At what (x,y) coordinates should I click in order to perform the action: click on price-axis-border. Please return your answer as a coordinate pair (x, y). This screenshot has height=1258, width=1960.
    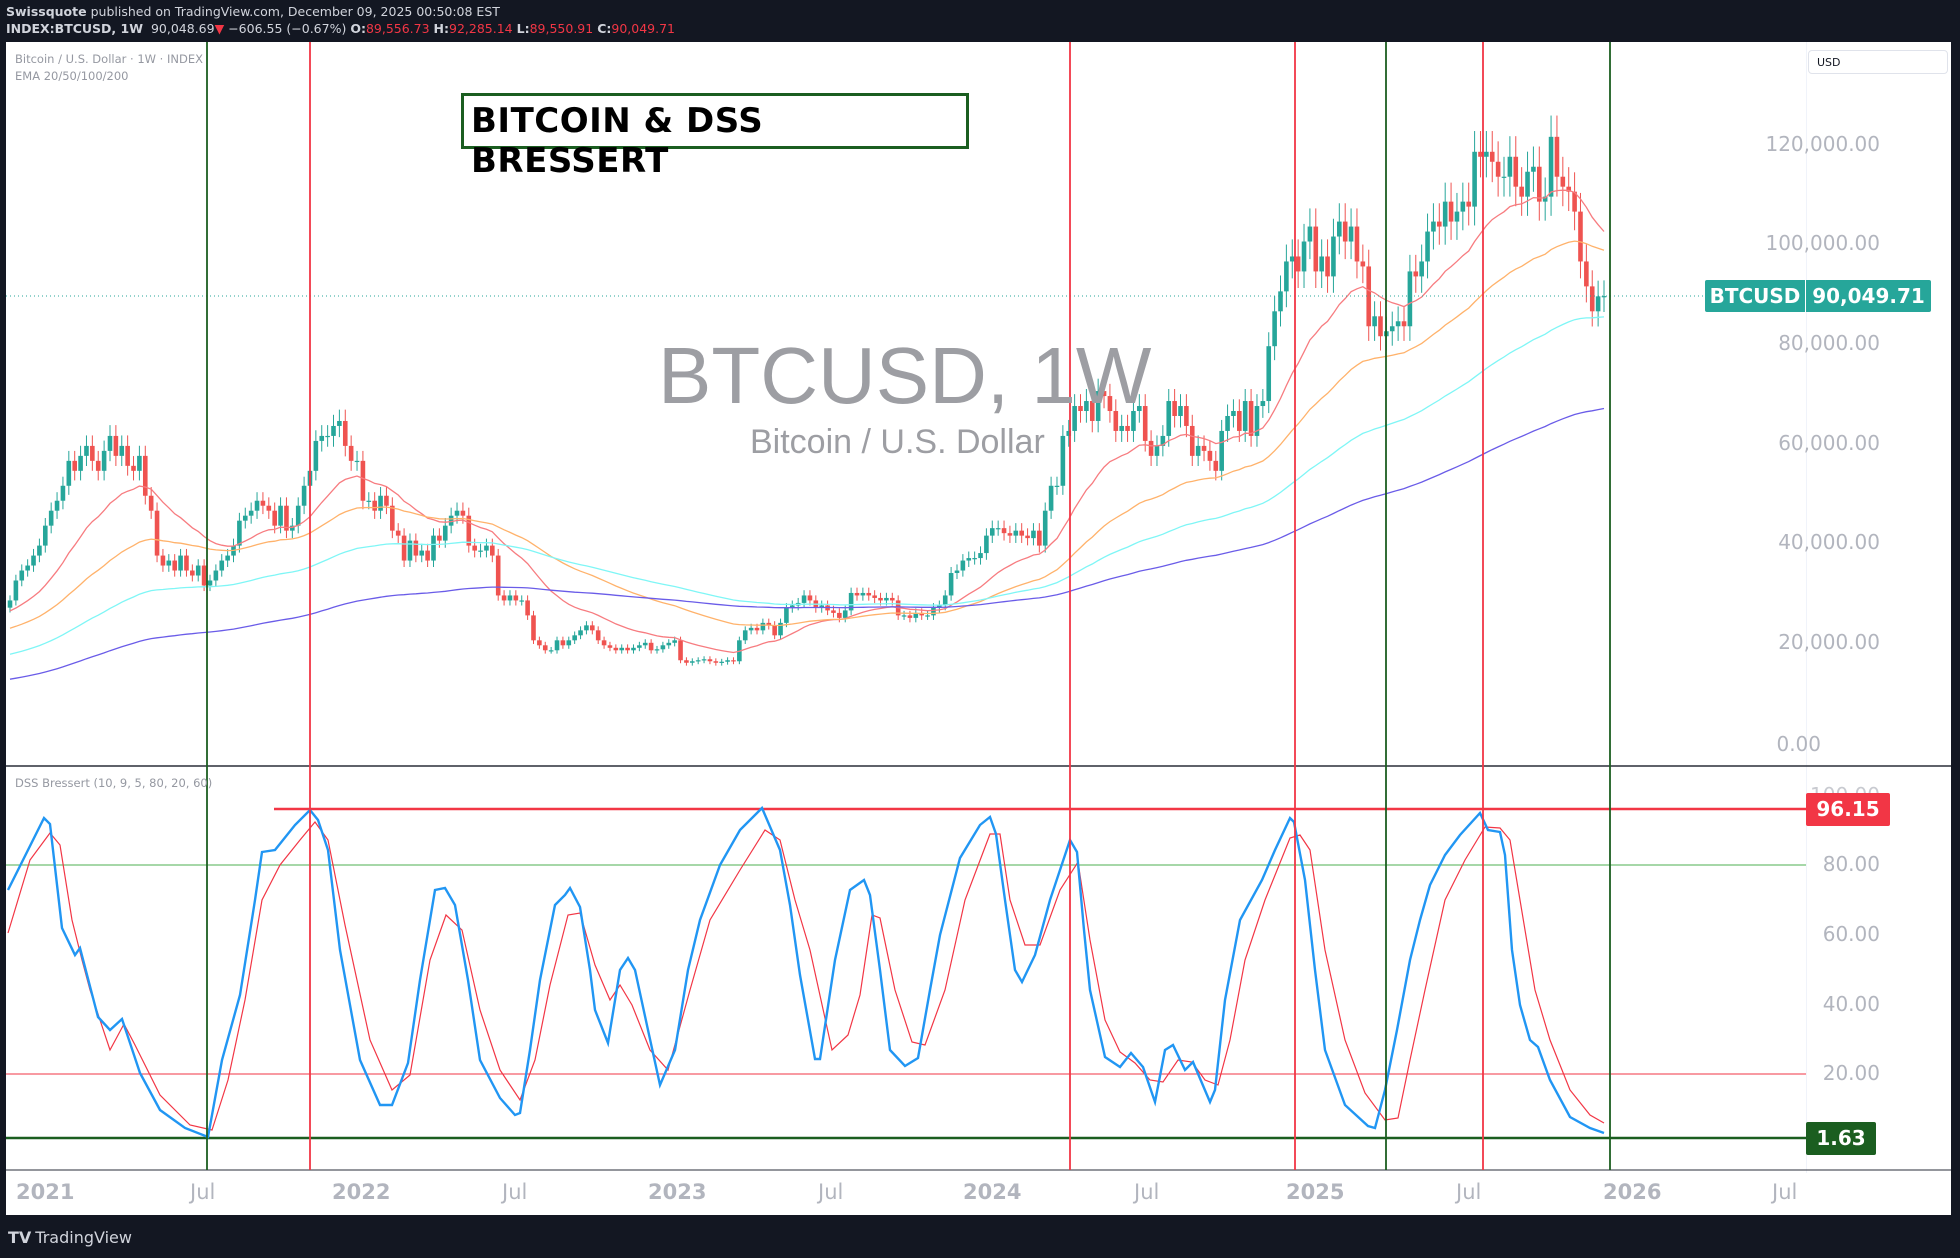
    Looking at the image, I should click on (1806, 607).